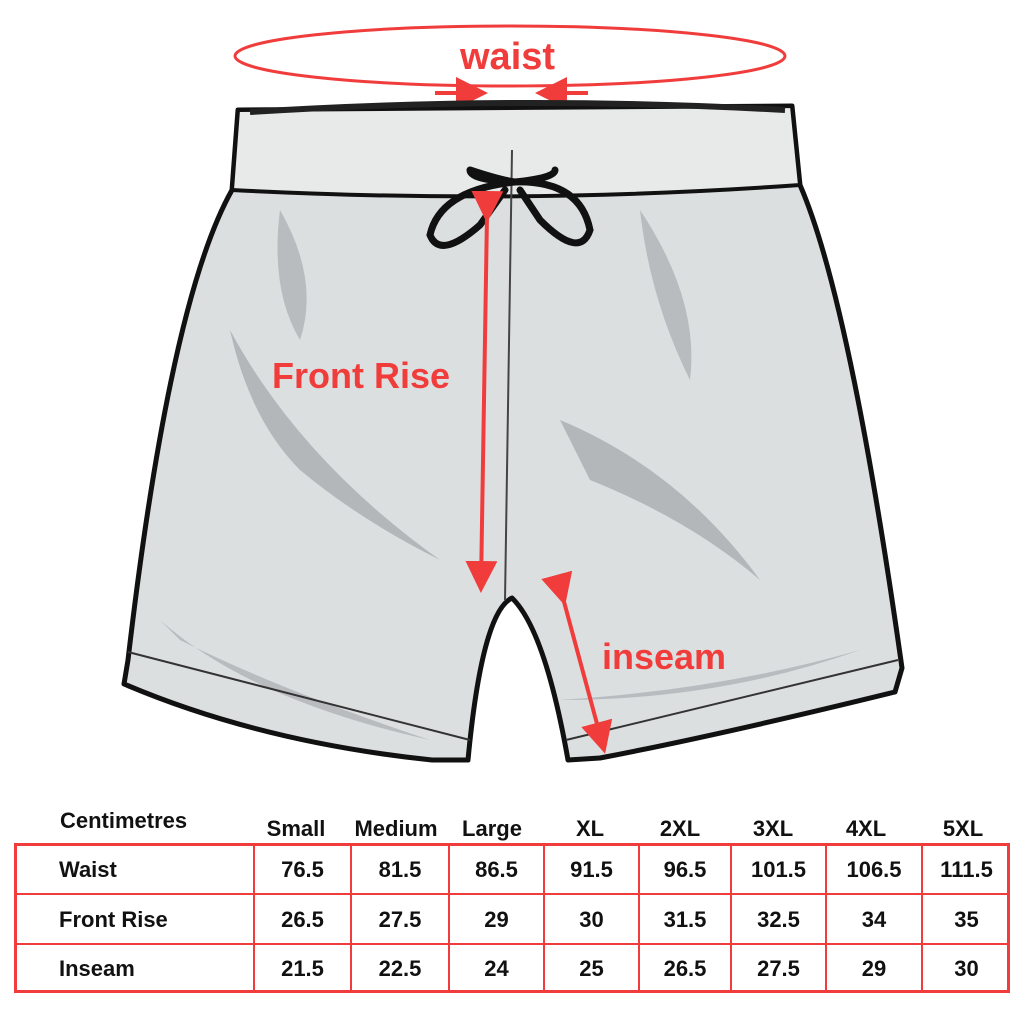 The width and height of the screenshot is (1024, 1024). I want to click on table-cell: 76.5, so click(301, 869).